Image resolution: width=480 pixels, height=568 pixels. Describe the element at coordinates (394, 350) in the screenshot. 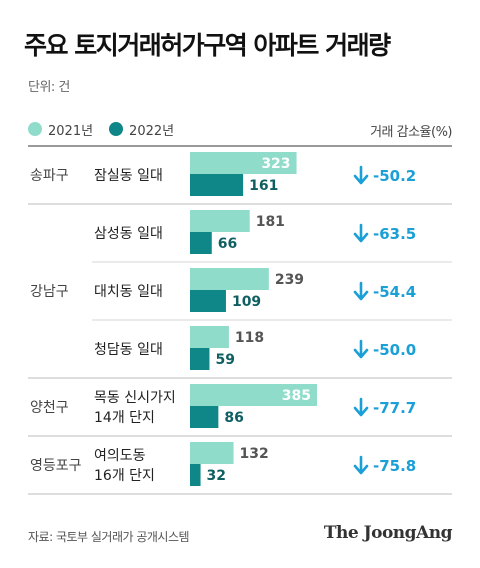

I see `change-rate-value: -50.0` at that location.